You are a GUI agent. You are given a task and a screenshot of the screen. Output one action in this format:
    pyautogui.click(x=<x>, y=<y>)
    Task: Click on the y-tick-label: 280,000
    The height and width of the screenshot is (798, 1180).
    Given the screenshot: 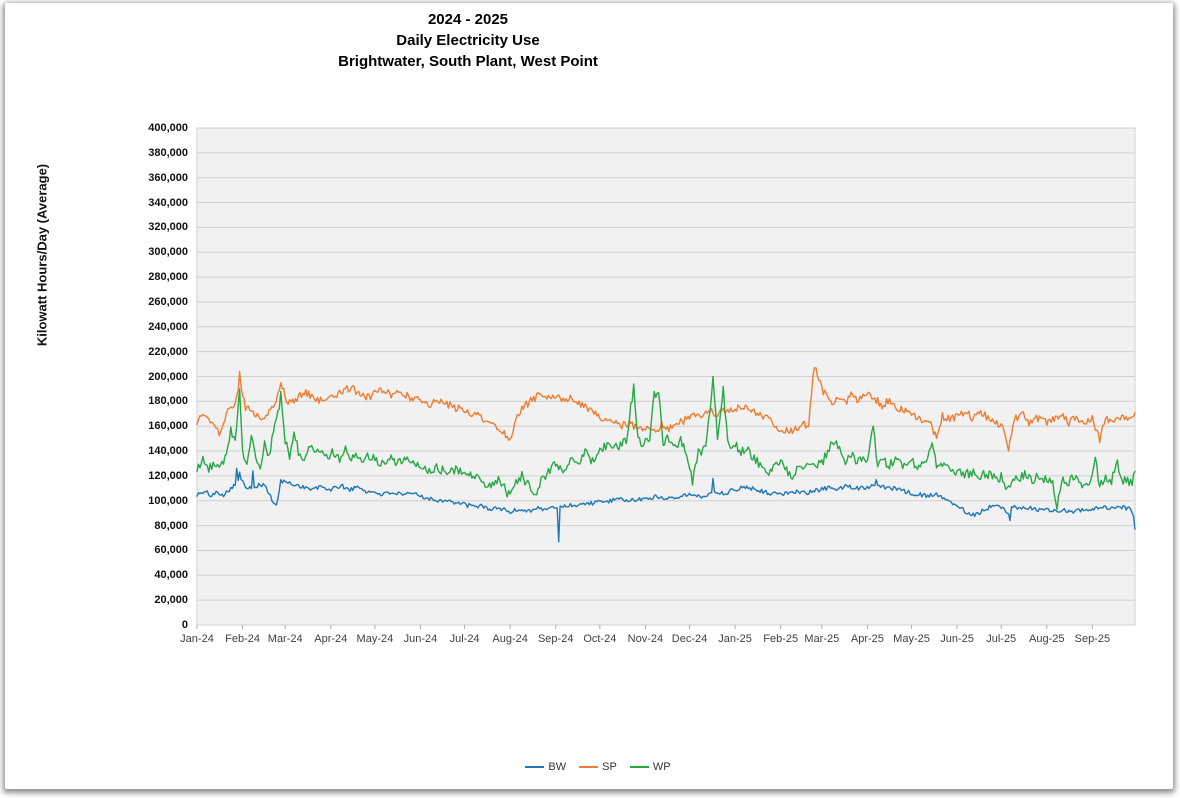 What is the action you would take?
    pyautogui.click(x=168, y=277)
    